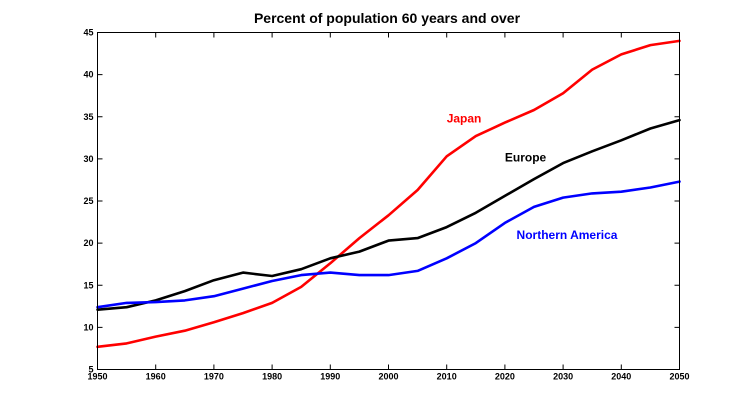 The width and height of the screenshot is (750, 415). I want to click on x-tick-label: 1960, so click(156, 377).